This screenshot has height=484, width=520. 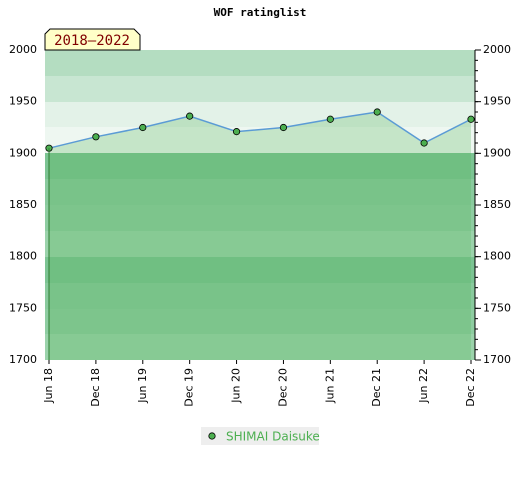 What do you see at coordinates (23, 101) in the screenshot?
I see `y-tick-label: 1950` at bounding box center [23, 101].